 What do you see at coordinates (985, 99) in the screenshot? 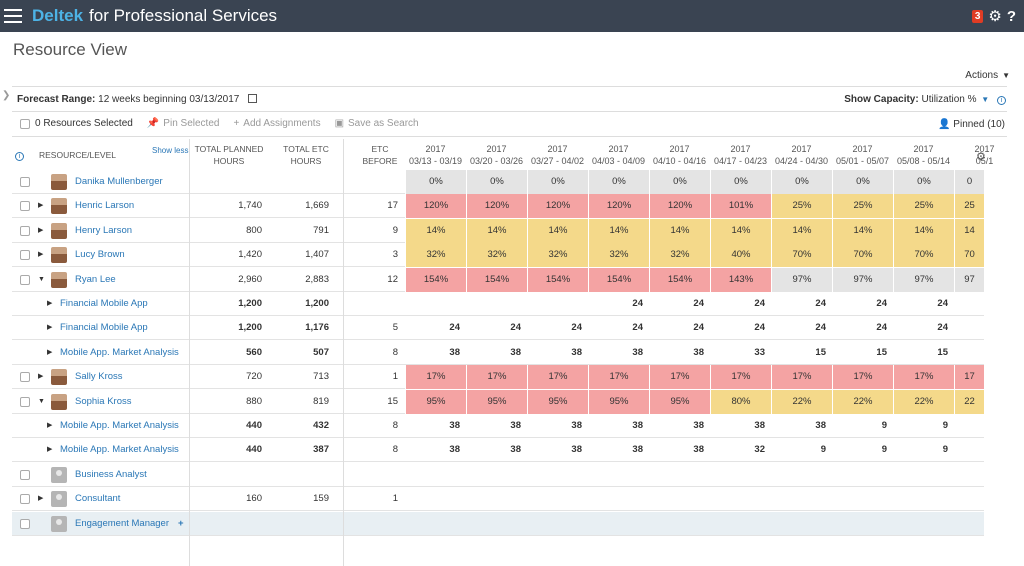
I see `caret-down-icon: ▼` at bounding box center [985, 99].